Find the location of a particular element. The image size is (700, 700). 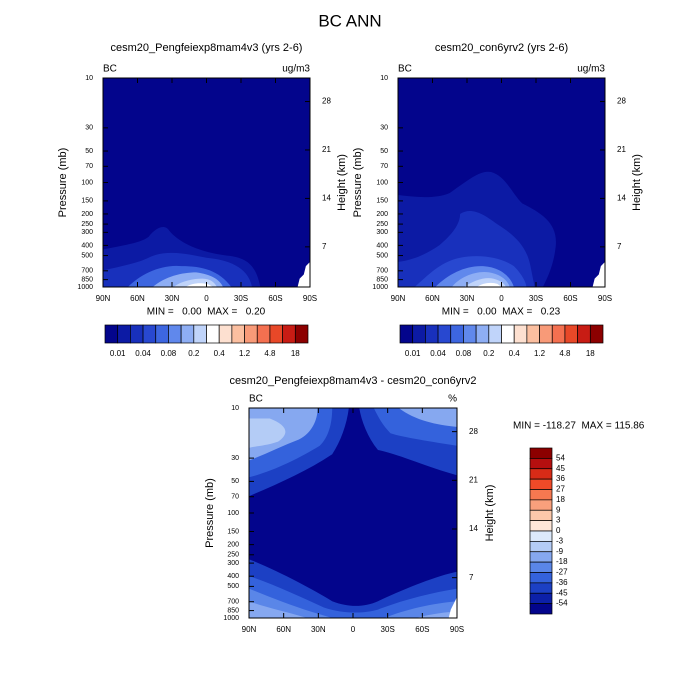

colorbar-label: 27 is located at coordinates (560, 489).